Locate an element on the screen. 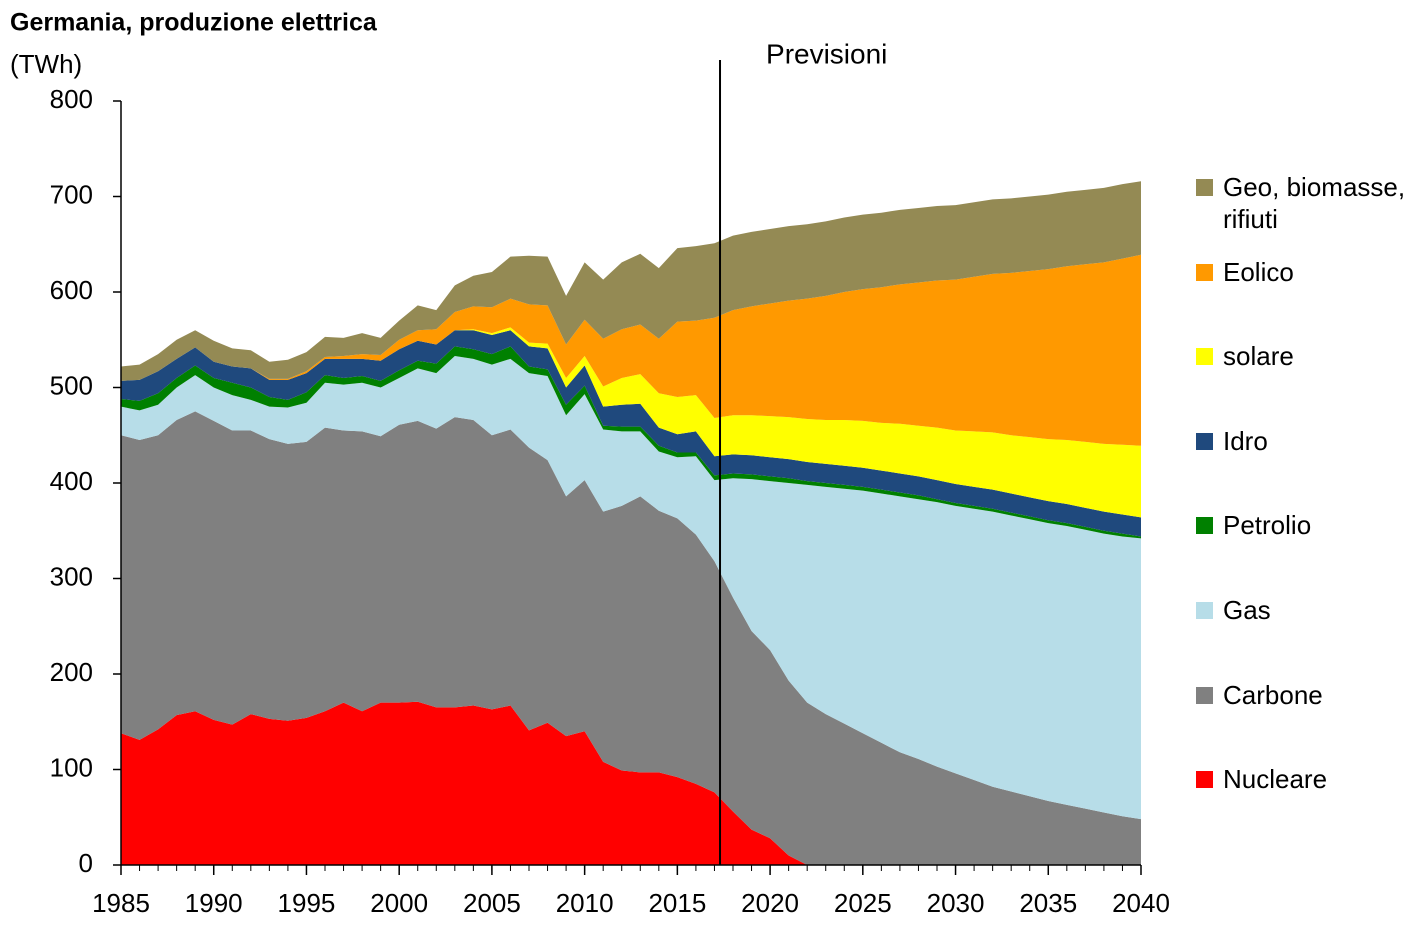 The width and height of the screenshot is (1424, 925). y-tick-label: 200 is located at coordinates (71, 672).